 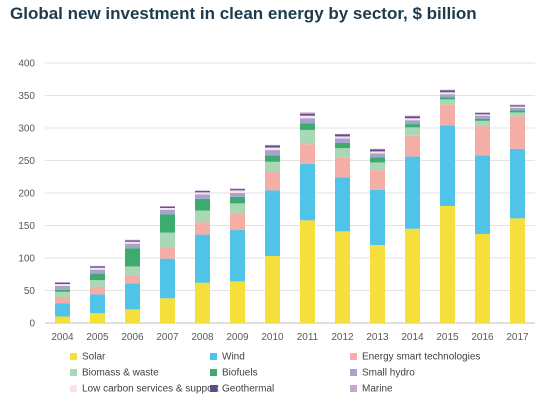 I want to click on x-tick-label: 2011, so click(x=308, y=337).